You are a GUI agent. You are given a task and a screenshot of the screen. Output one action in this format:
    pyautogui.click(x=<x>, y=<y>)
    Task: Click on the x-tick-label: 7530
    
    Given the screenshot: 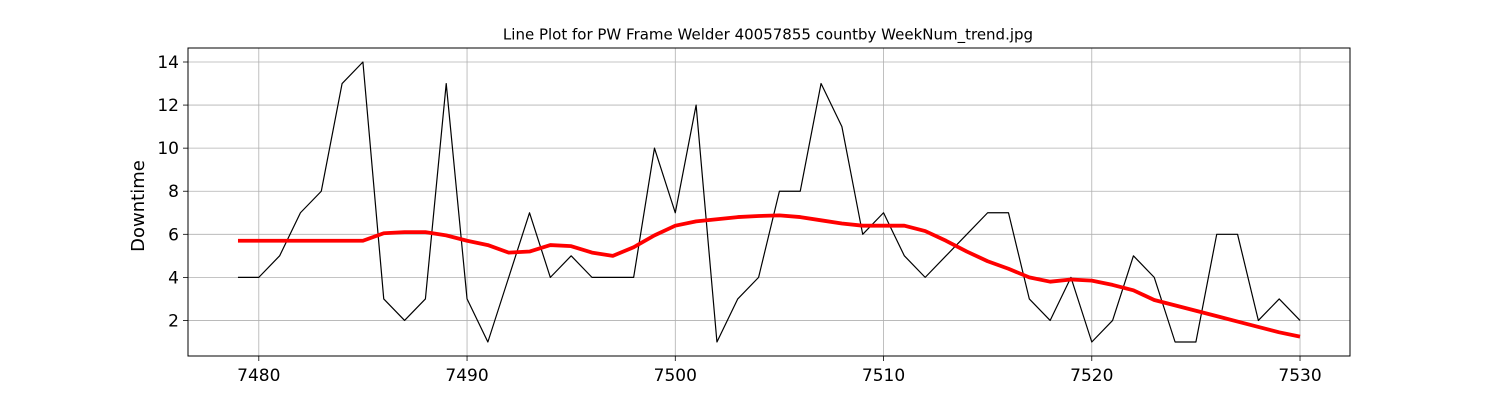 What is the action you would take?
    pyautogui.click(x=1299, y=376)
    